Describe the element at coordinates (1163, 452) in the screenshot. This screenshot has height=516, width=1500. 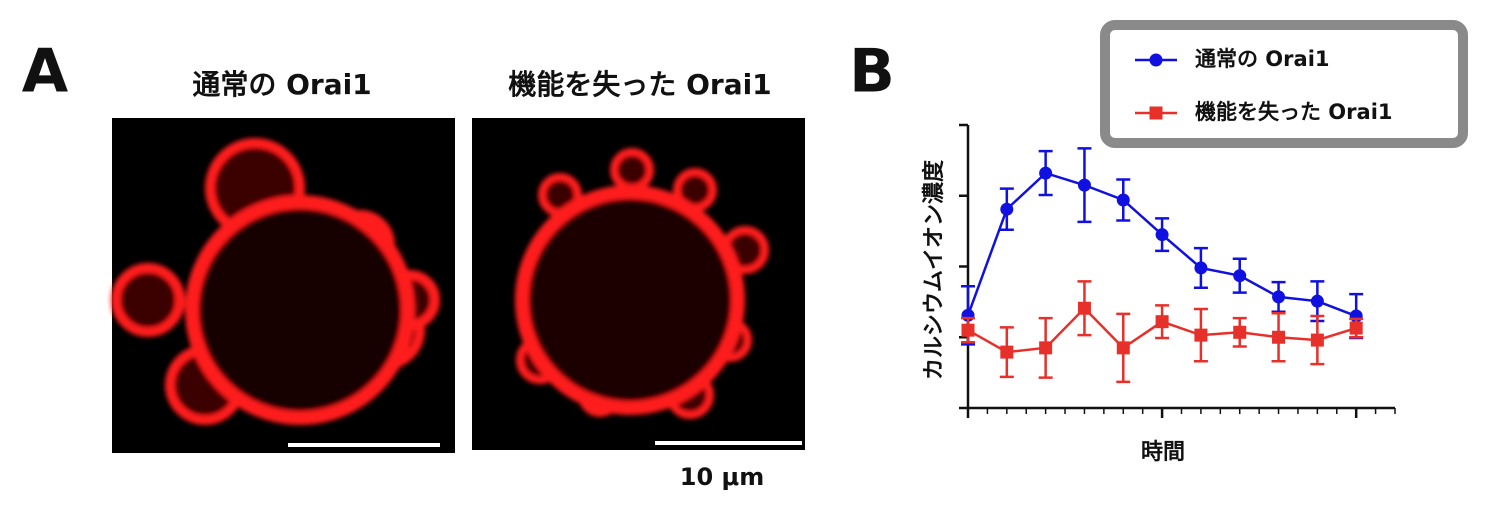
I see `x-axis-label: 時間` at that location.